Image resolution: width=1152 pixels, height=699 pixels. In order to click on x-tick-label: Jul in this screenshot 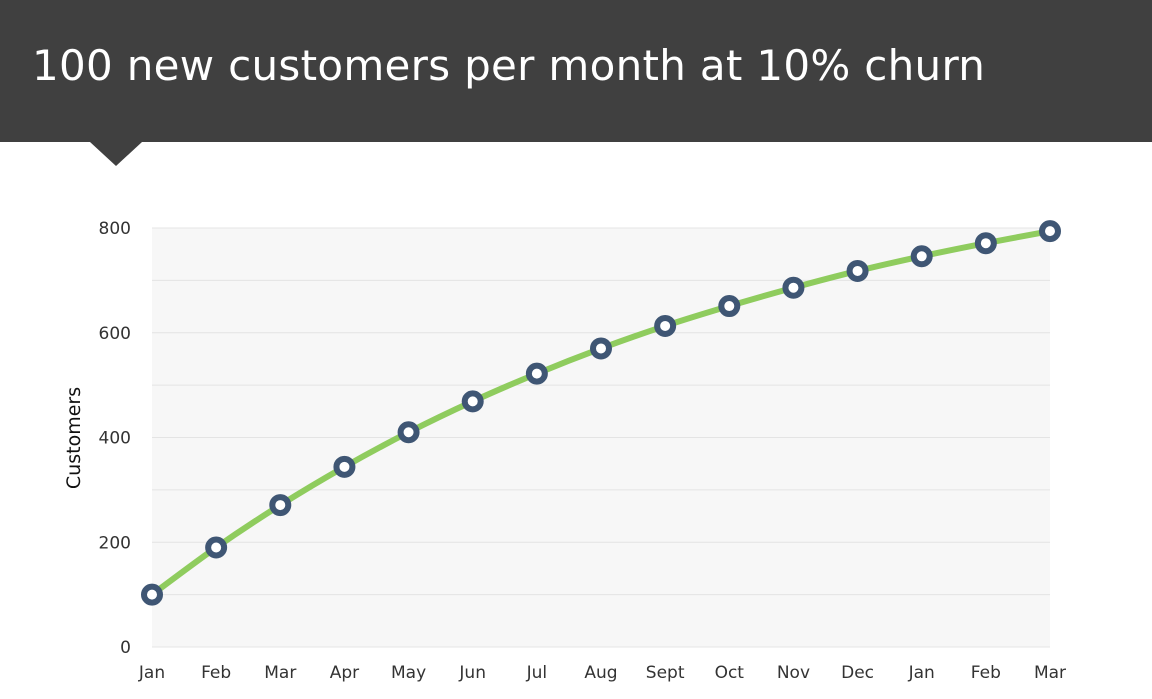, I will do `click(537, 673)`.